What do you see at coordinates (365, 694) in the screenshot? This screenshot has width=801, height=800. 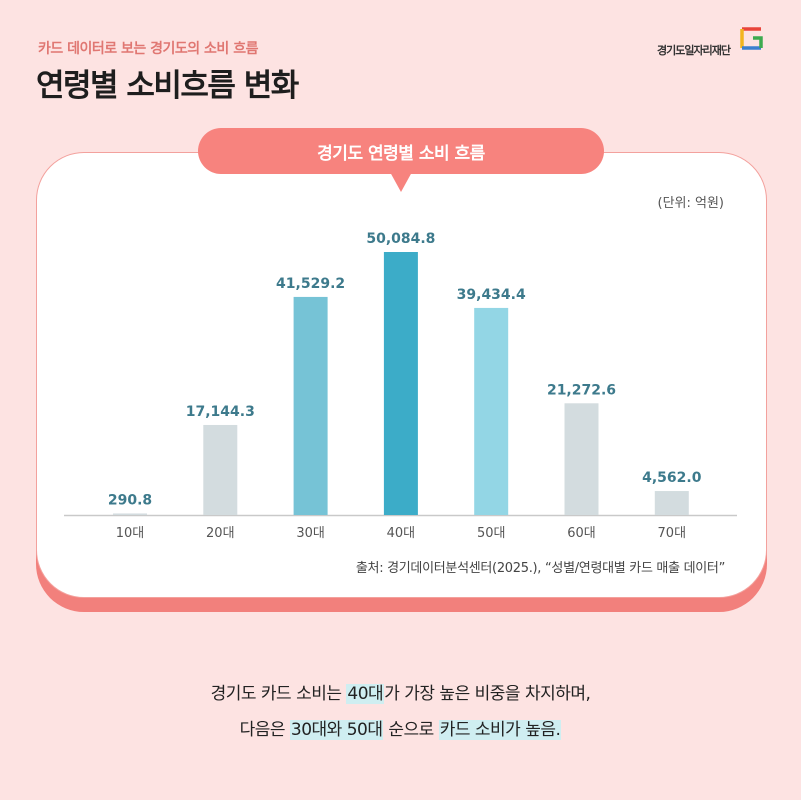 I see `summary-highlight: 40대` at bounding box center [365, 694].